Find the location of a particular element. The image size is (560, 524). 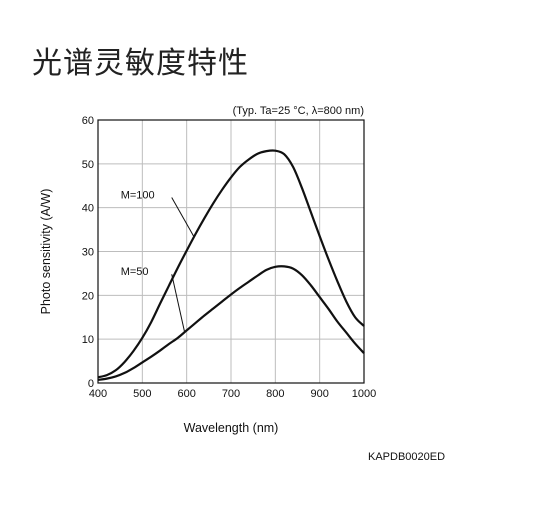

y-tick-label: 50 is located at coordinates (88, 165).